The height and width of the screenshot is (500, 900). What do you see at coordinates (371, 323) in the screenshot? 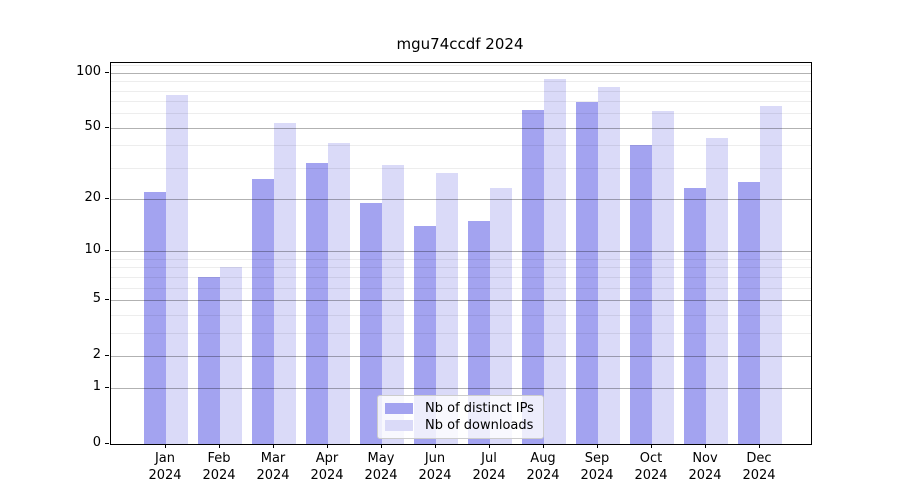
I see `bar-distinct-ips-may` at bounding box center [371, 323].